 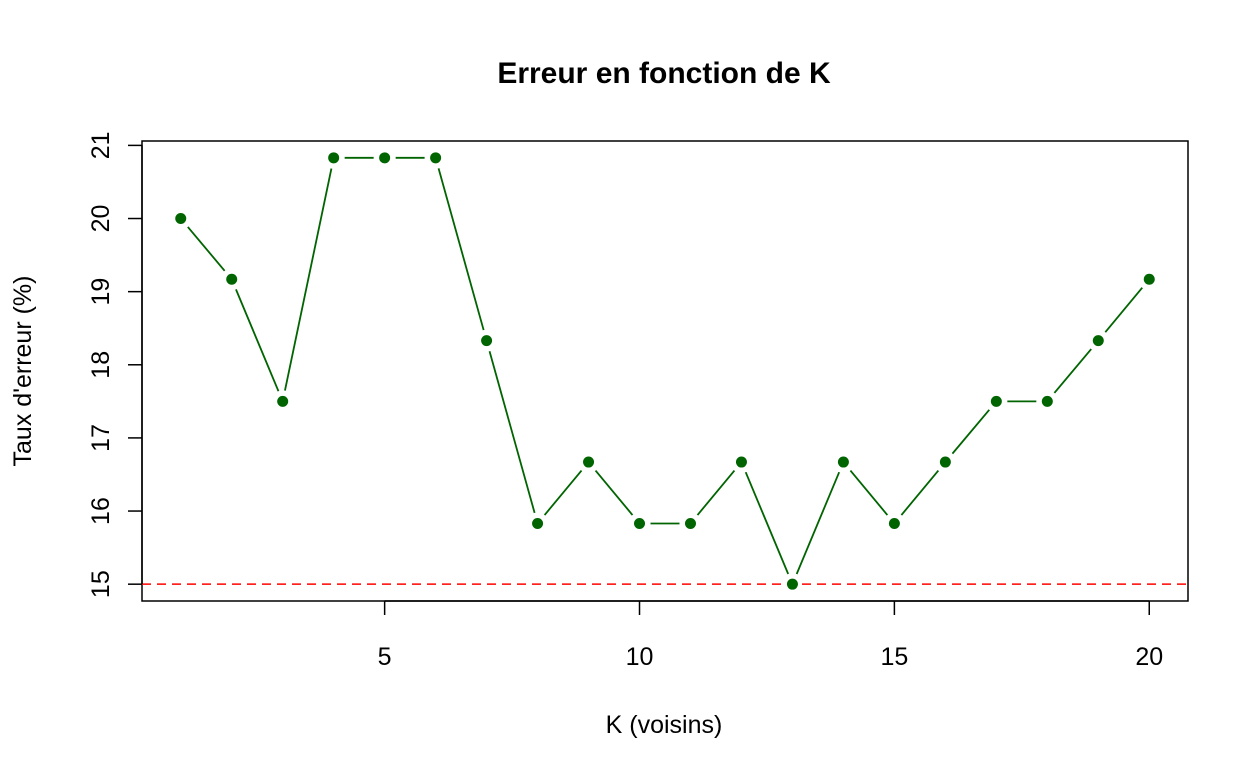 What do you see at coordinates (101, 438) in the screenshot?
I see `y-tick-label: 17` at bounding box center [101, 438].